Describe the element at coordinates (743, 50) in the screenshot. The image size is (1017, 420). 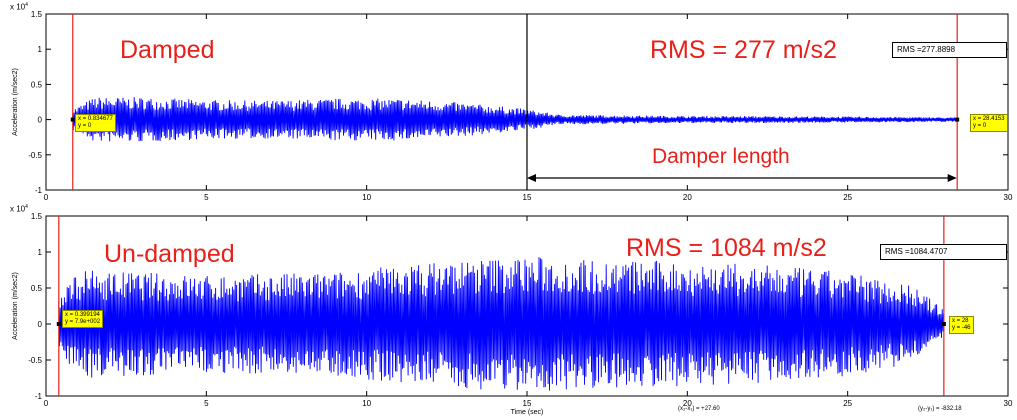
I see `damped-rms-label: RMS = 277 m/s2` at that location.